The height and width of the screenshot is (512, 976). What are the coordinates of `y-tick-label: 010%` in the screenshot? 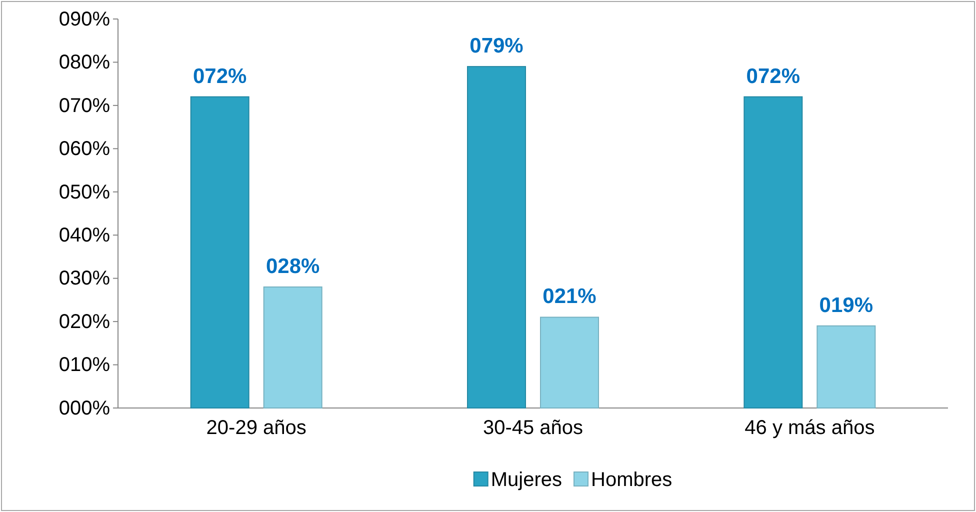 It's located at (84, 365).